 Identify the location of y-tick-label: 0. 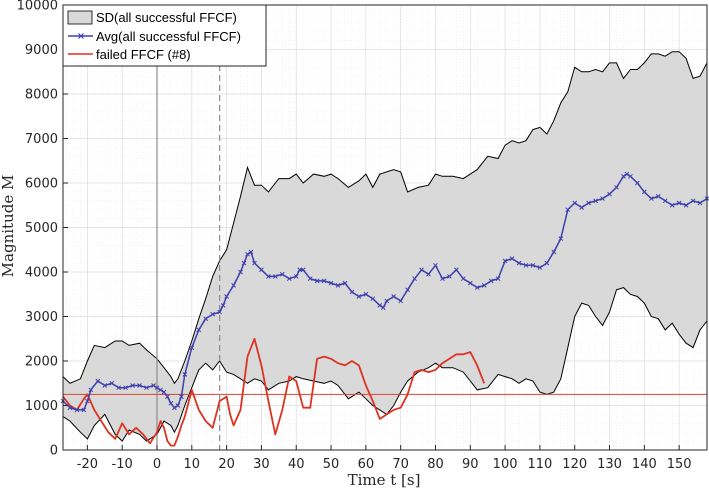
(54, 451).